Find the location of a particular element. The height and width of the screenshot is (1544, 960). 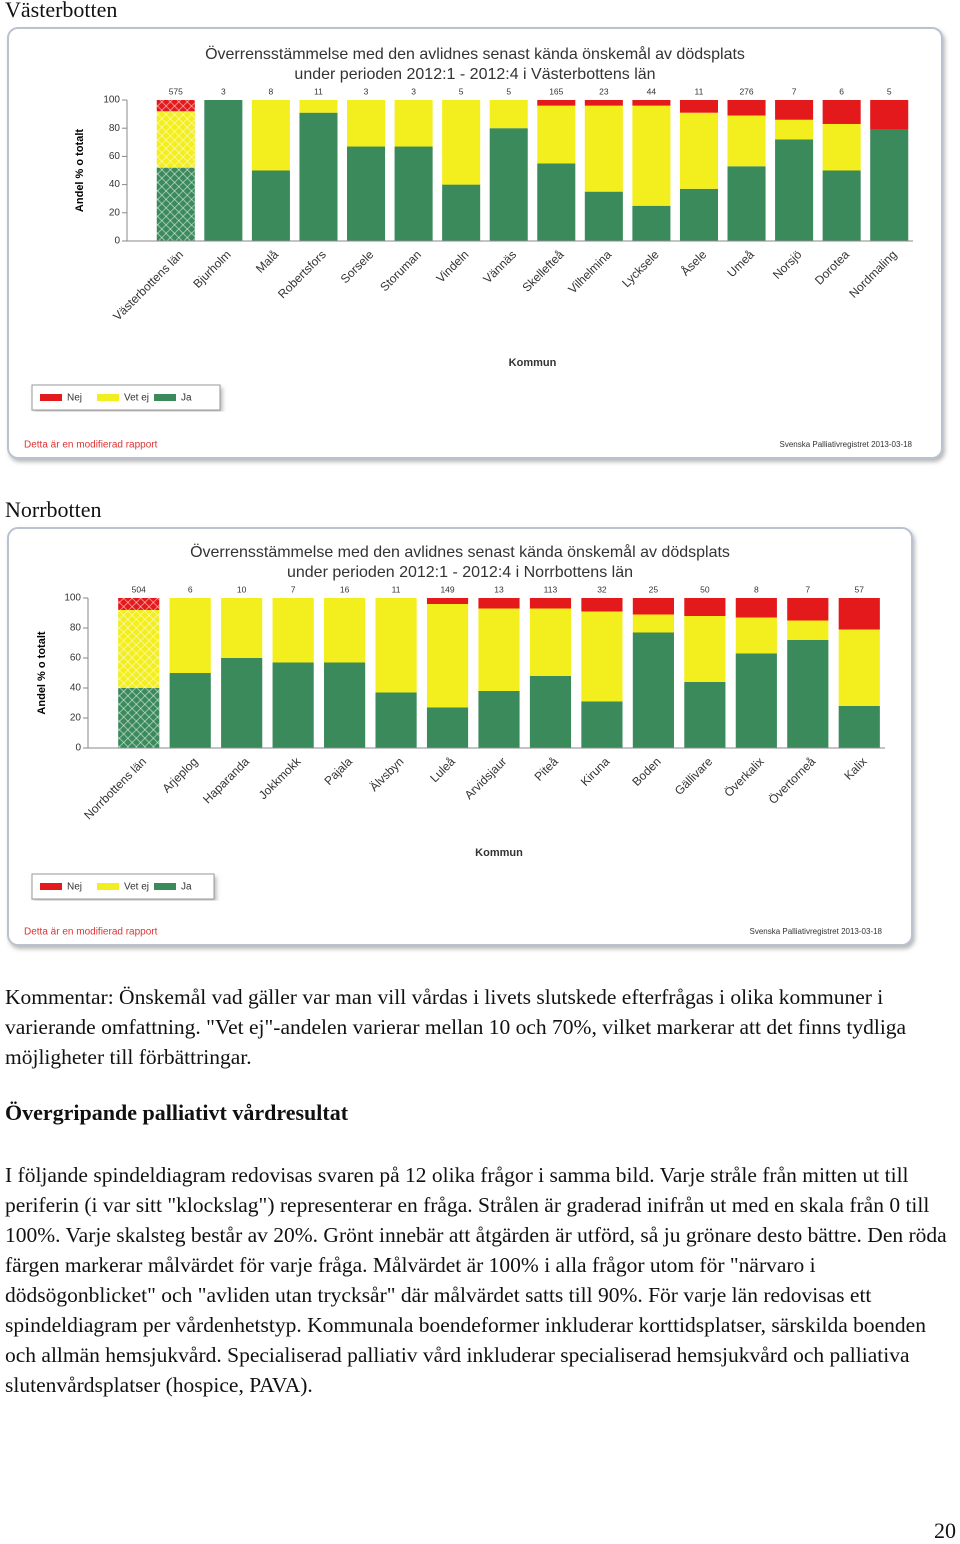

count-label: 16 is located at coordinates (345, 589).